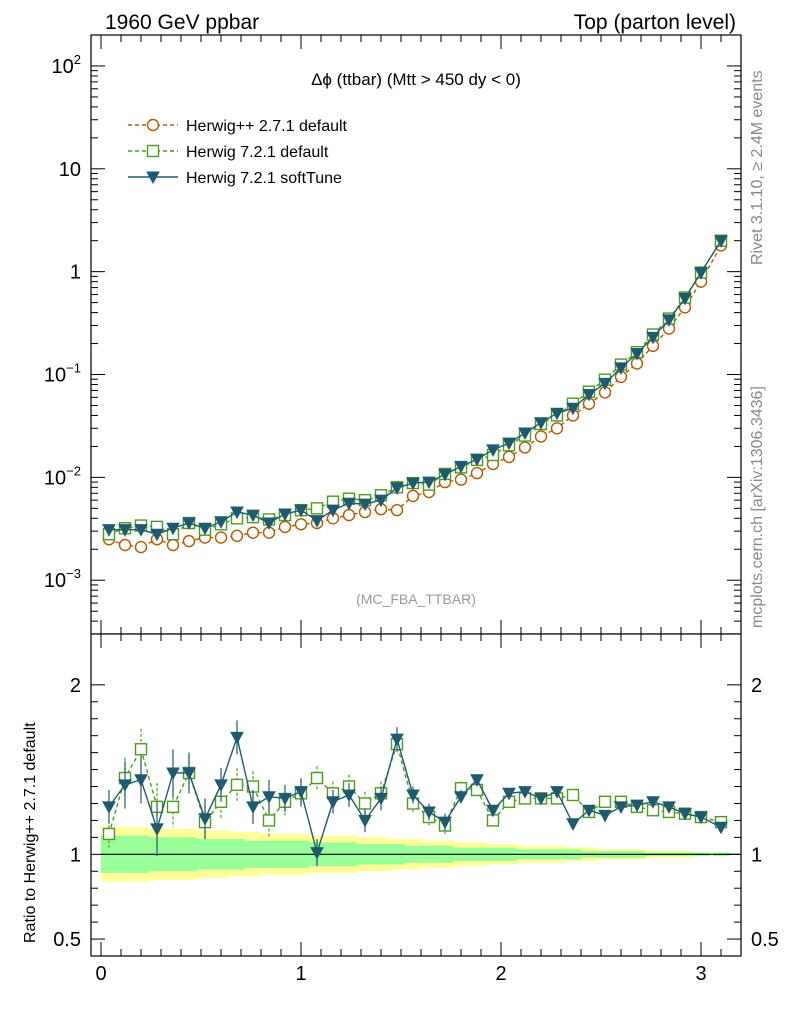 This screenshot has width=786, height=1024. What do you see at coordinates (66, 65) in the screenshot?
I see `y-tick-label: 10²` at bounding box center [66, 65].